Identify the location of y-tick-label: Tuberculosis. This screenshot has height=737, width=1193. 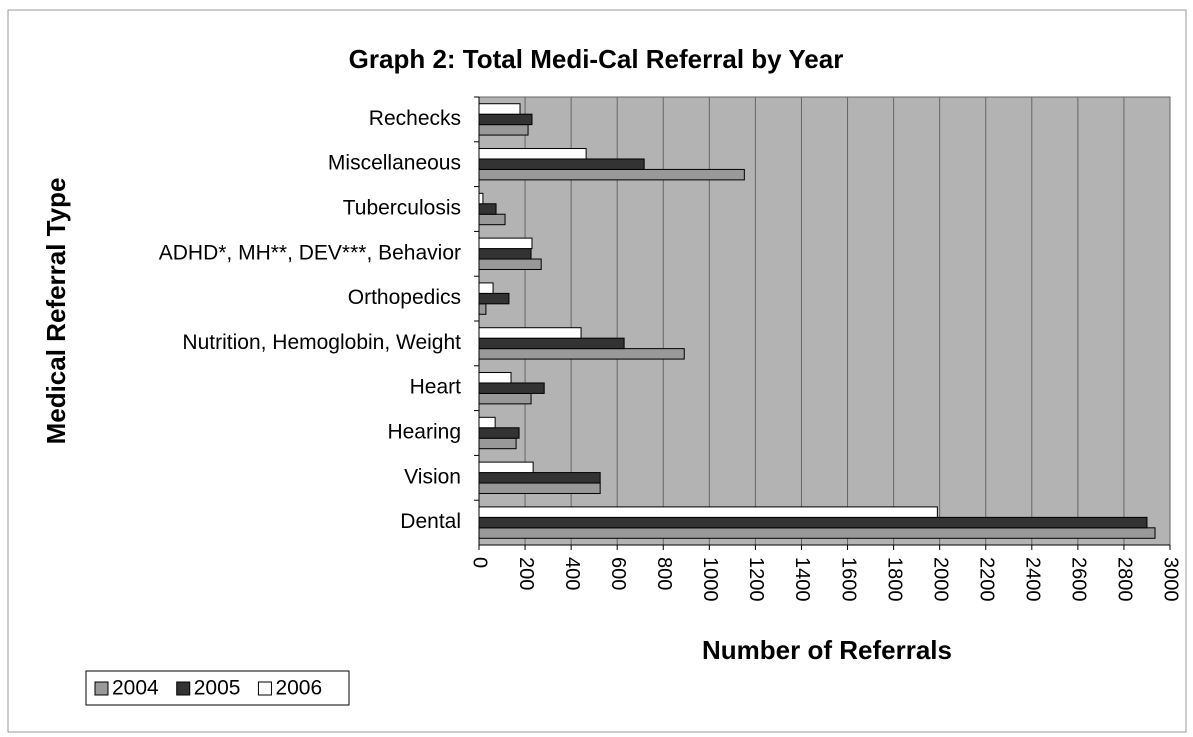
(402, 208).